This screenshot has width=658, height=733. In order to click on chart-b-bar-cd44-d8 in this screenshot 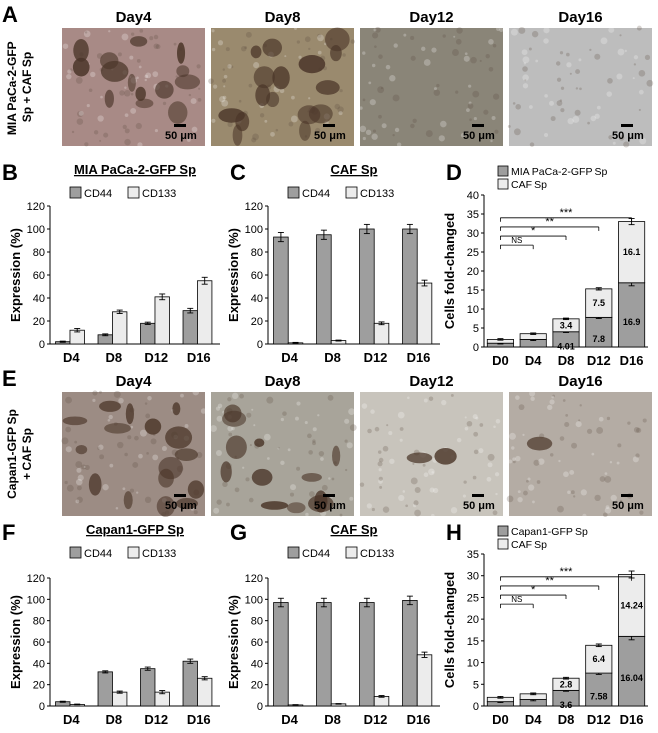, I will do `click(105, 339)`.